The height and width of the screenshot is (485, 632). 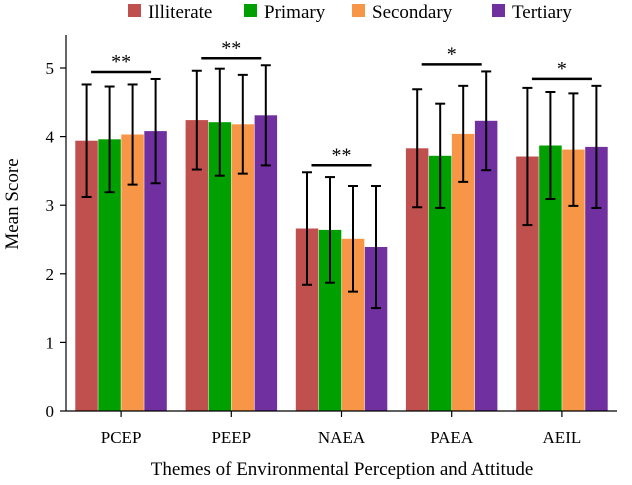 I want to click on significance-marker-pcep: **, so click(x=121, y=62).